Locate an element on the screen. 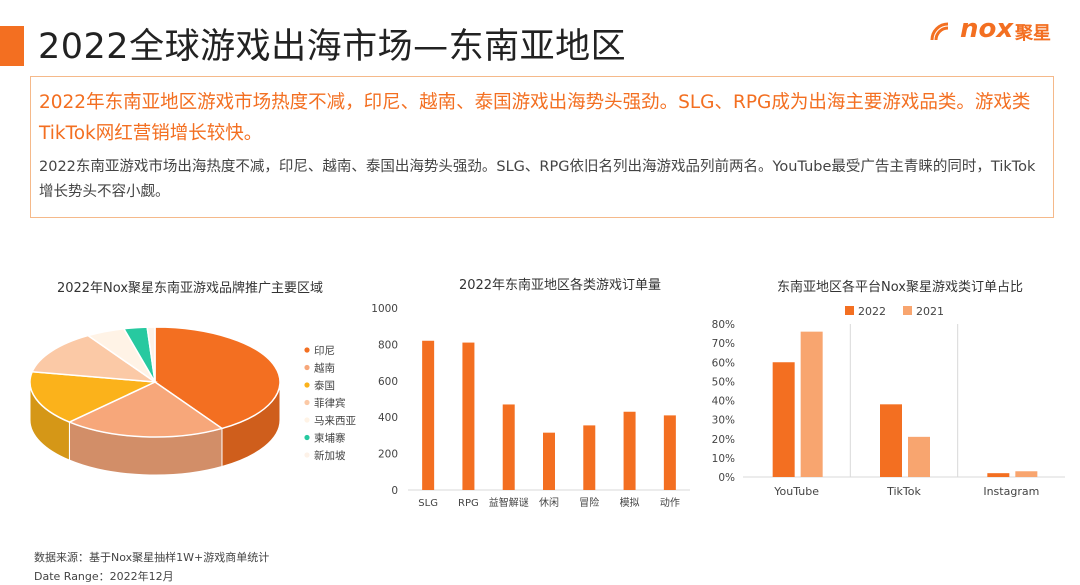  bar-TikTok-2022 is located at coordinates (891, 440).